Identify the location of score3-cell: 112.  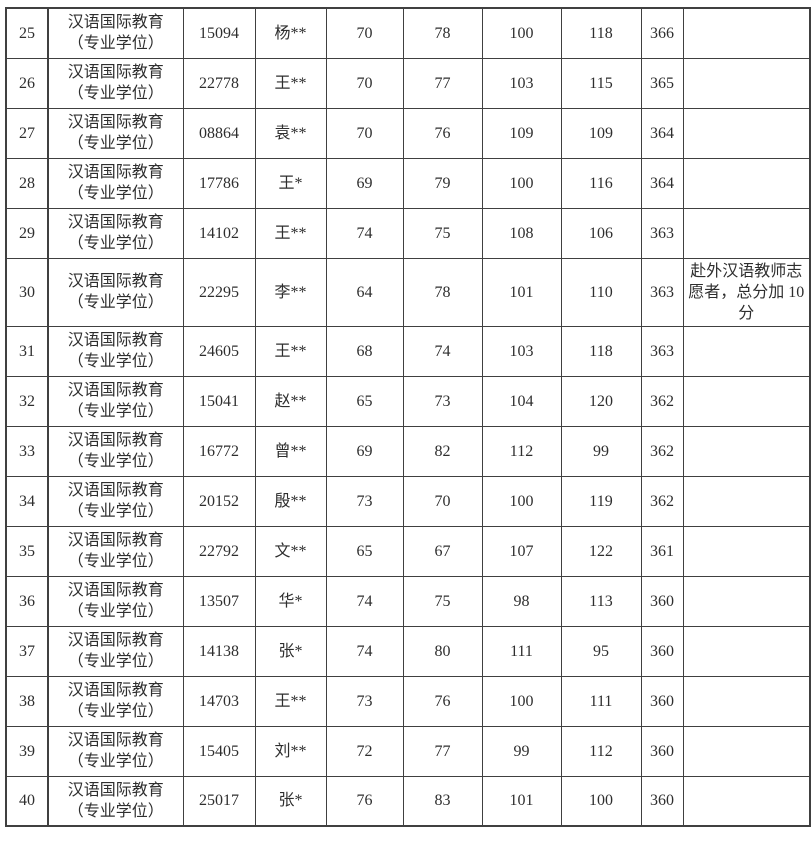
(521, 451).